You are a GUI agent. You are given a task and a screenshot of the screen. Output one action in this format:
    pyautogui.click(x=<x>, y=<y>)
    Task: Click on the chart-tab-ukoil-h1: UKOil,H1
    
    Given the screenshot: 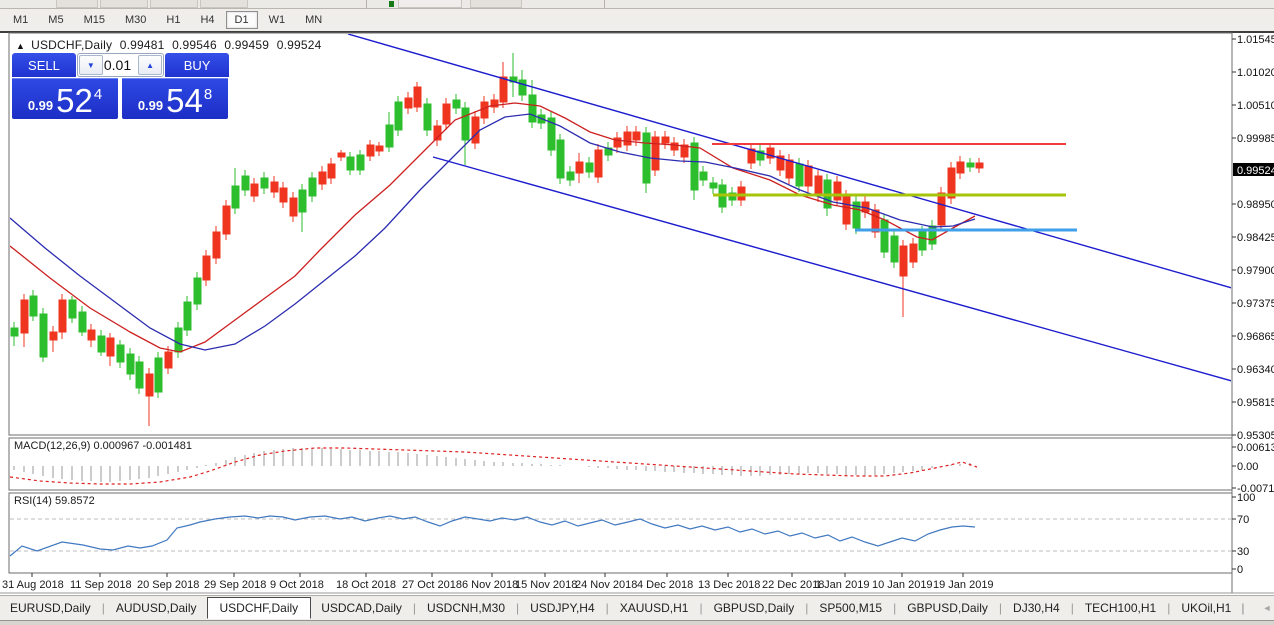 What is the action you would take?
    pyautogui.click(x=1206, y=608)
    